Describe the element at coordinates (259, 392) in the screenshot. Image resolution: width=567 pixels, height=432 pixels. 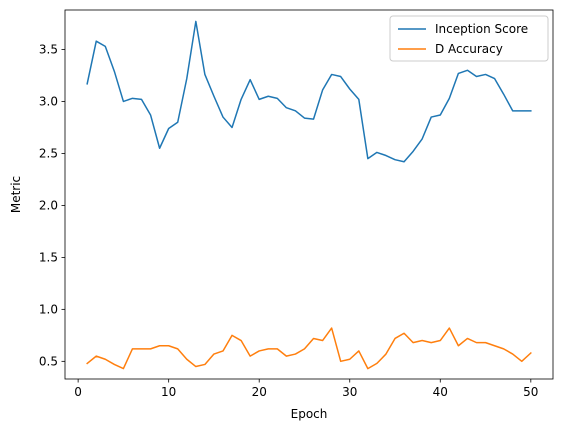
I see `x-tick-label: 20` at that location.